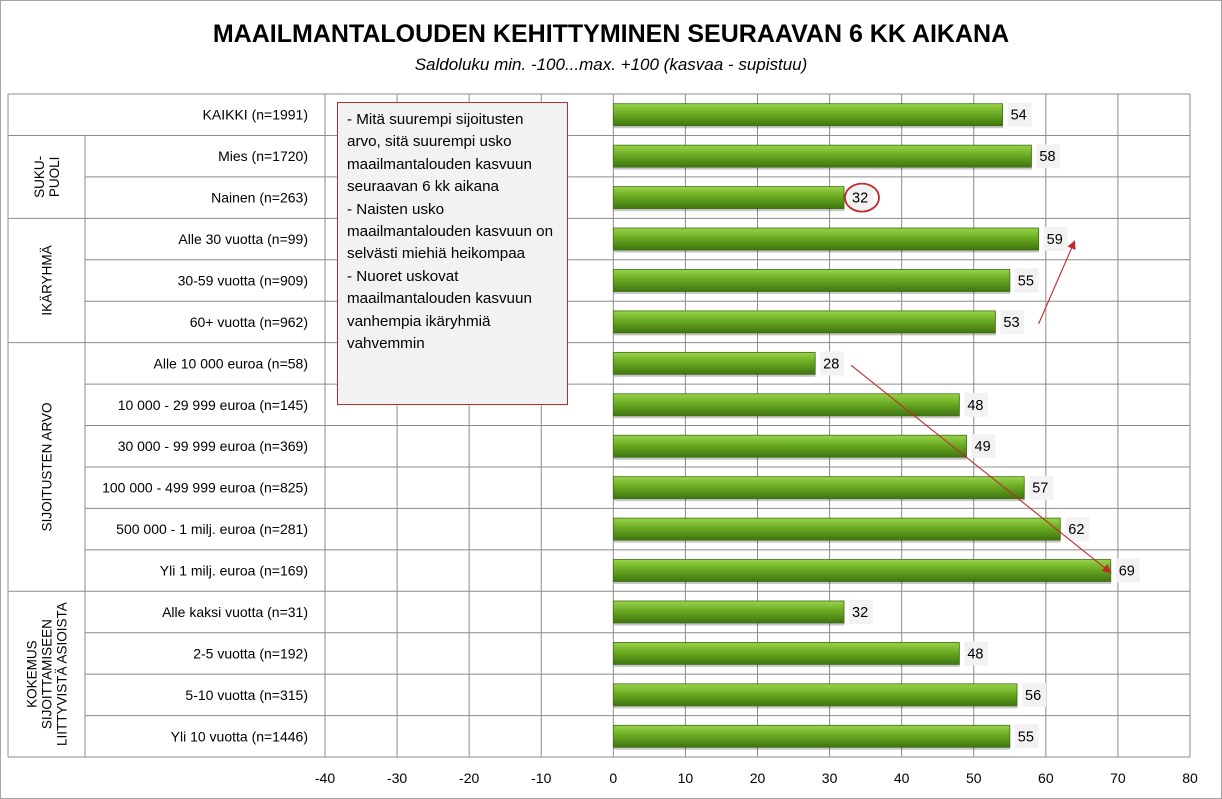  What do you see at coordinates (239, 736) in the screenshot?
I see `category-label: Yli 10 vuotta (n=1446)` at bounding box center [239, 736].